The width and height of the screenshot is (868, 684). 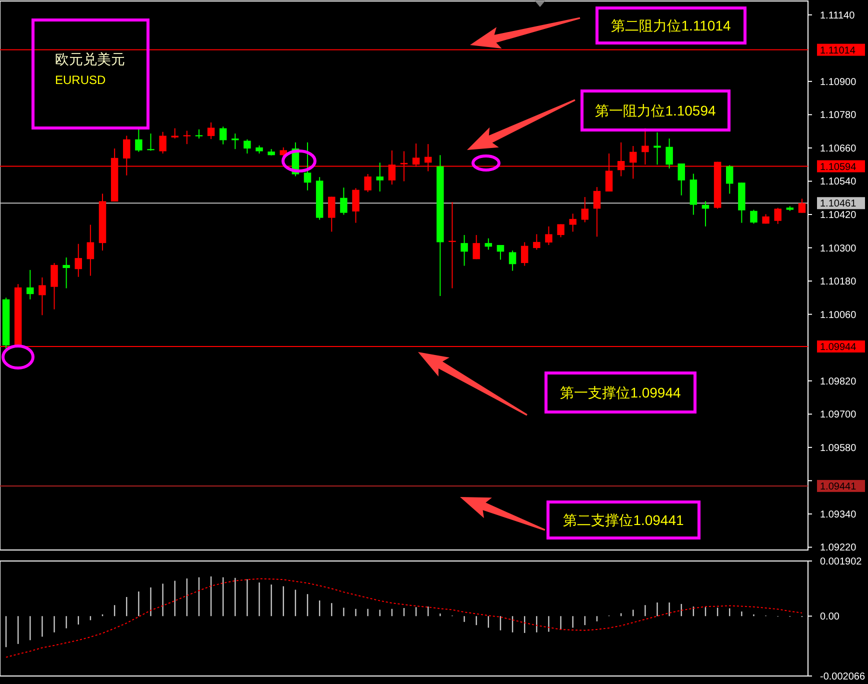 What do you see at coordinates (838, 148) in the screenshot?
I see `y-tick-label: 1.10660` at bounding box center [838, 148].